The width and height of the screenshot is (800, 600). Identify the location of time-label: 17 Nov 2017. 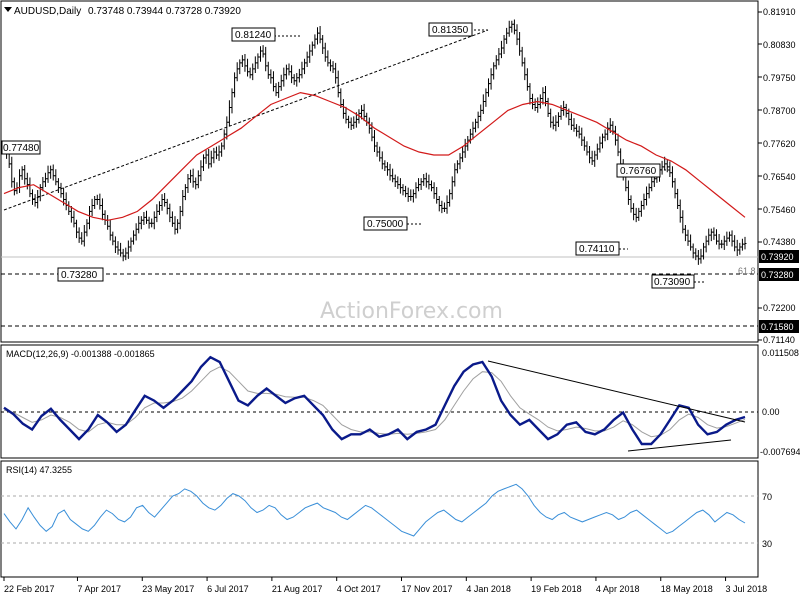
(427, 589).